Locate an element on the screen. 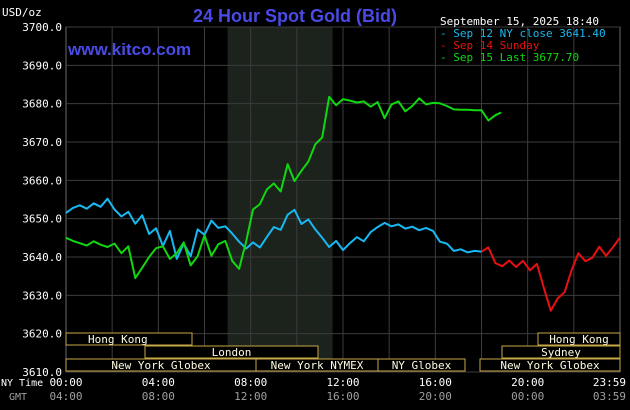  trading-highlight-band is located at coordinates (280, 199).